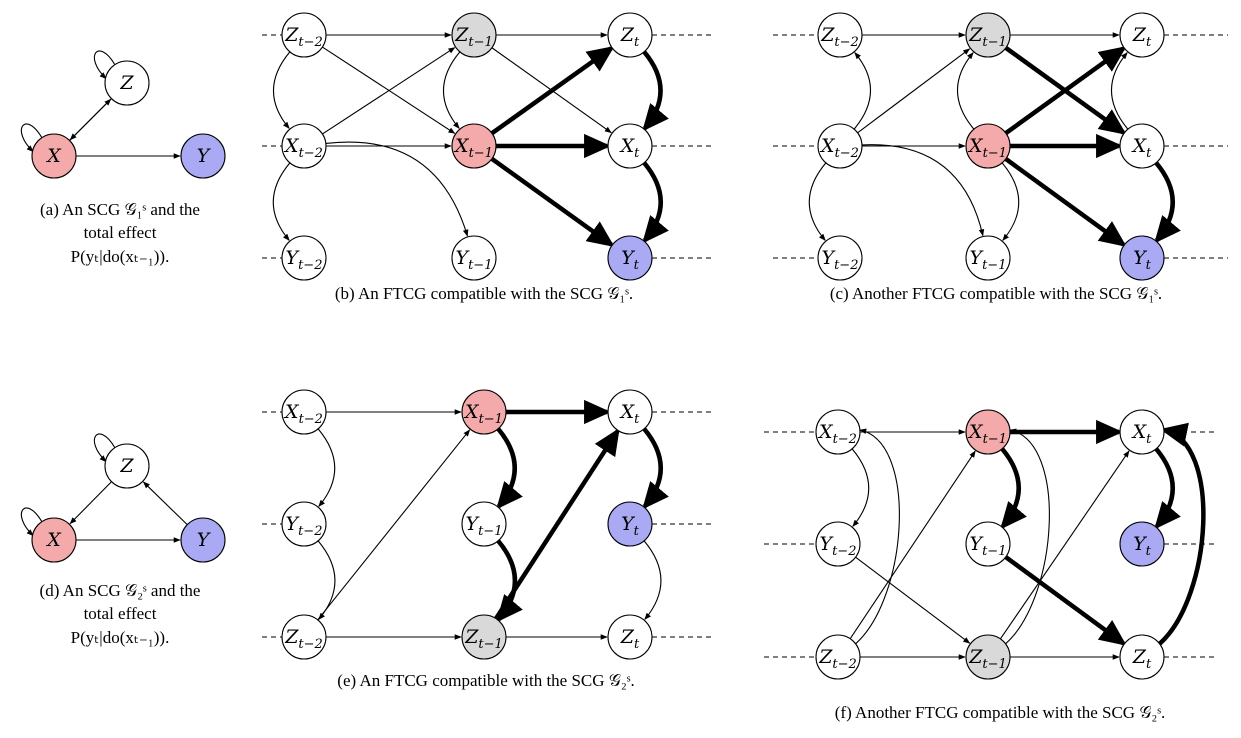 This screenshot has width=1241, height=738. I want to click on panel-e-caption-line-0: (e) An FTCG compatible with the SCG 𝒢₂ˢ., so click(485, 680).